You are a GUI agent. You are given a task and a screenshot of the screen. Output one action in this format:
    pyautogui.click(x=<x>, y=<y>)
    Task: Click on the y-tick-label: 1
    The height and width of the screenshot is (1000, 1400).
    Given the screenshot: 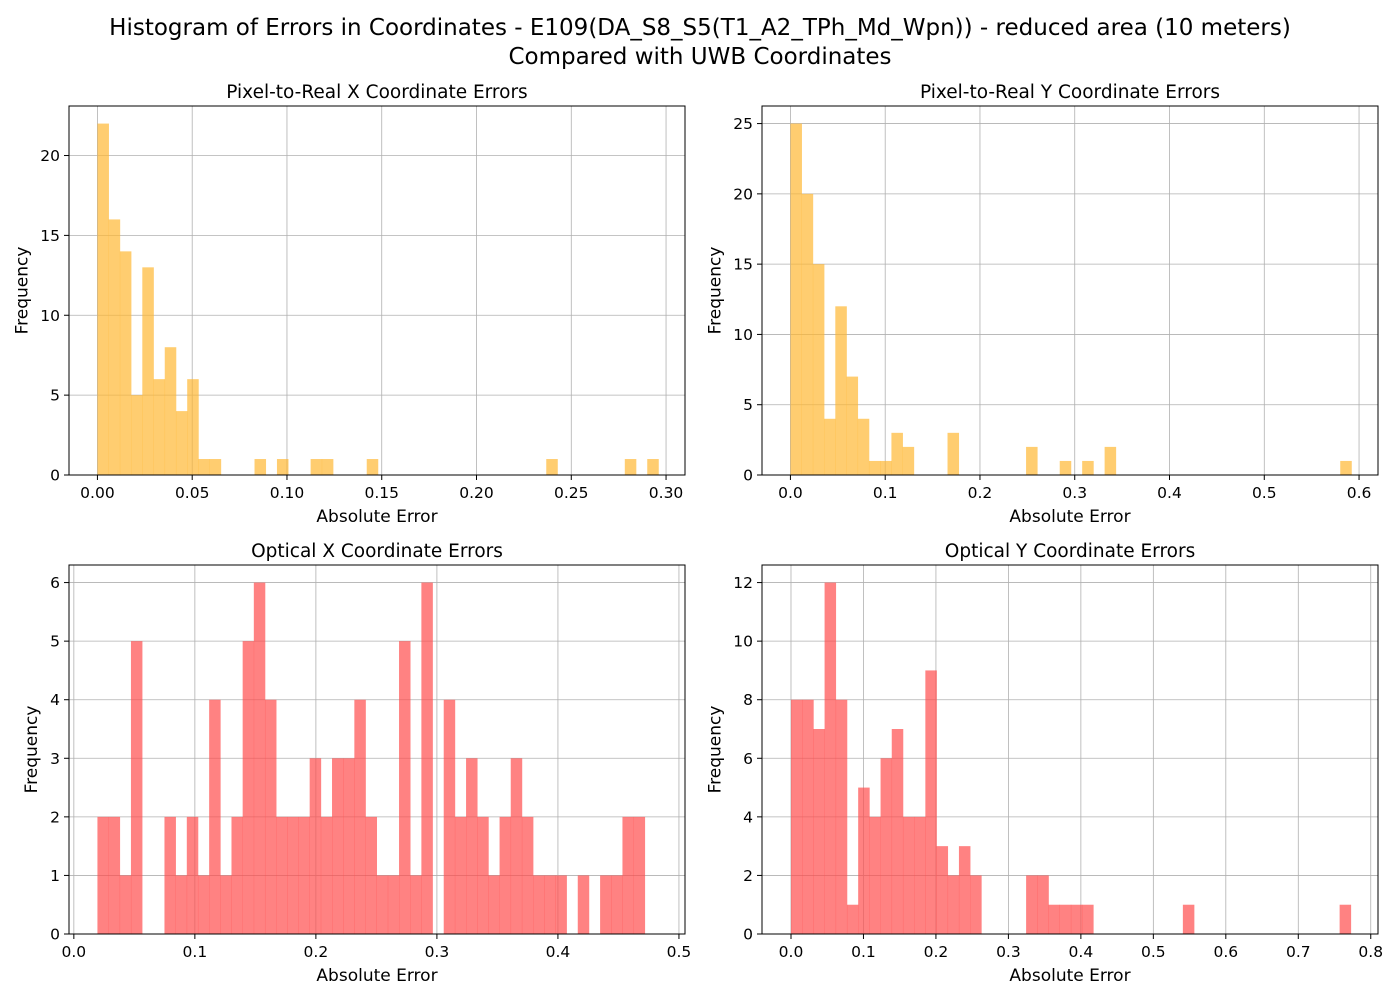 What is the action you would take?
    pyautogui.click(x=55, y=876)
    